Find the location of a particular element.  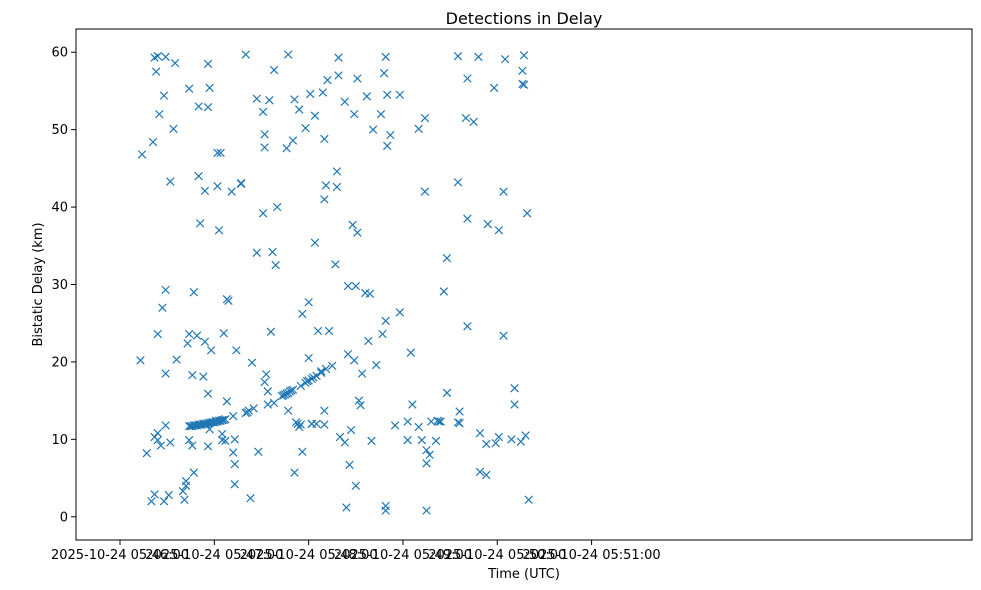

x-tick-label: 2025-10-24 05:51:00 is located at coordinates (592, 555).